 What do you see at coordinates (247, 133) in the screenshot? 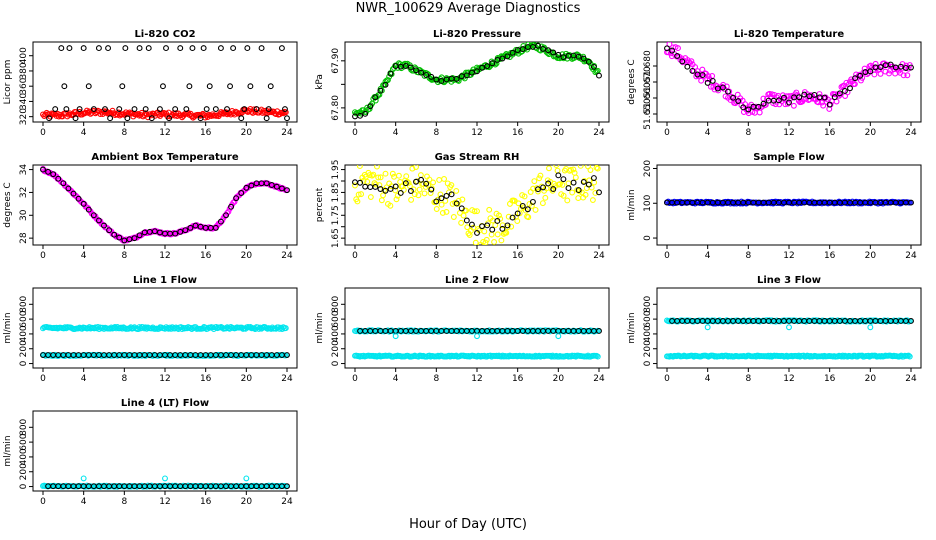
I see `x-tick-label: 20` at bounding box center [247, 133].